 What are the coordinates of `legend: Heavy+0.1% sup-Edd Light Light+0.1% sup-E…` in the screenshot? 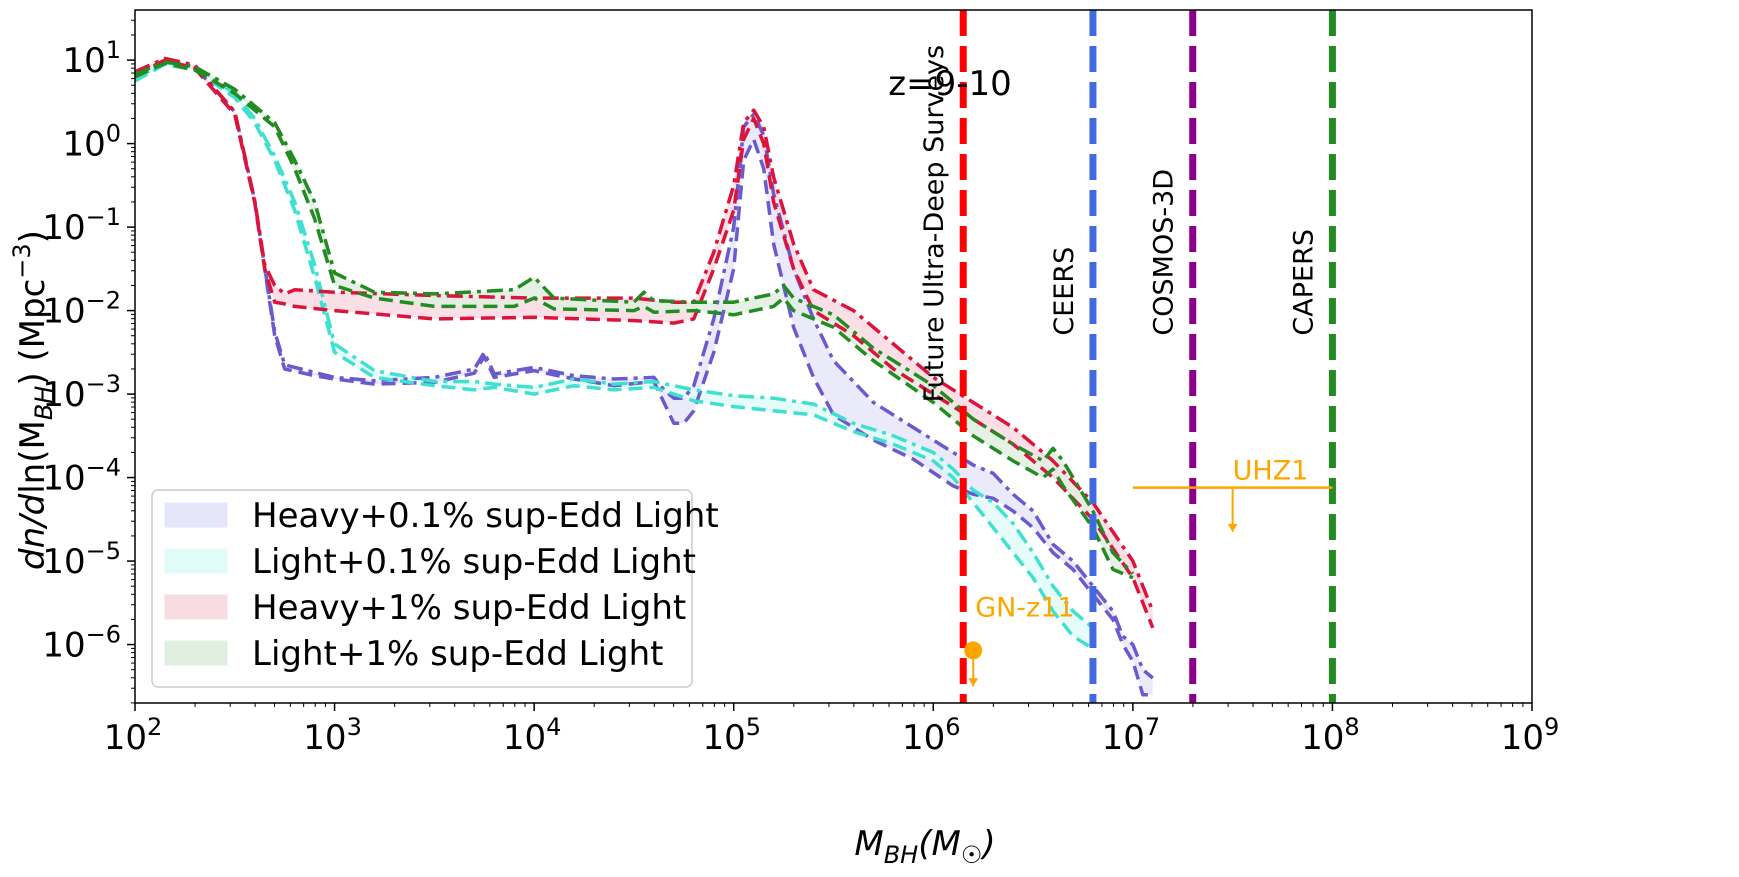 It's located at (435, 588).